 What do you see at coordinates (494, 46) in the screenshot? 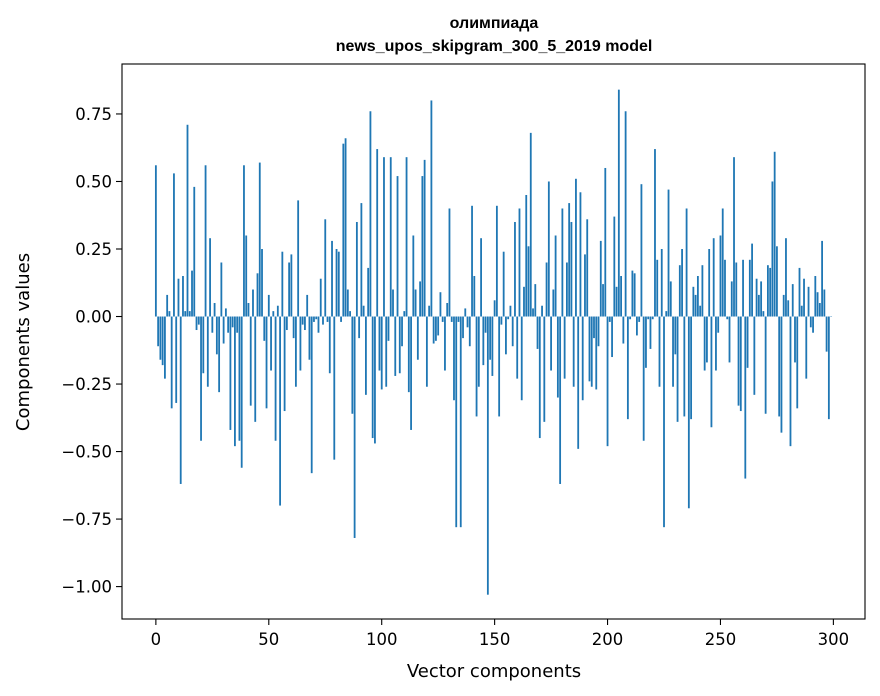
I see `chart-subtitle: news_upos_skipgram_300_5_2019 model` at bounding box center [494, 46].